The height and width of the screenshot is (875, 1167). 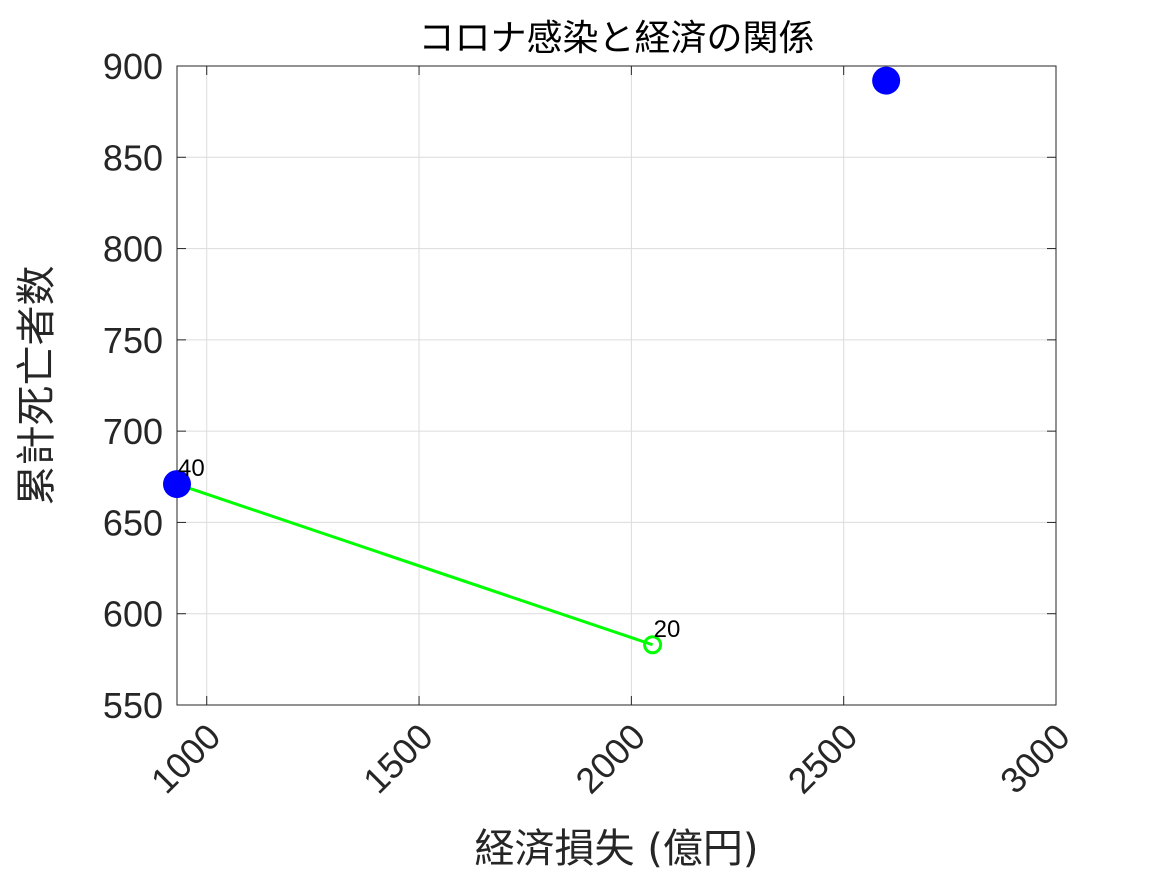 I want to click on chart-title: コロナ感染と経済の関係, so click(x=616, y=38).